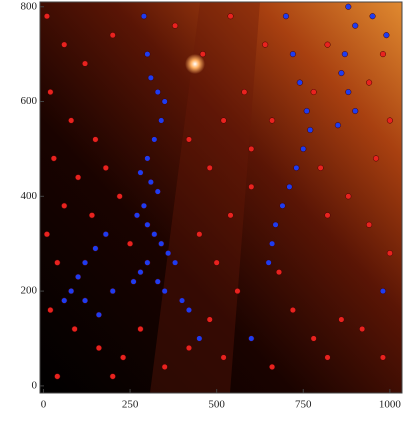  What do you see at coordinates (29, 196) in the screenshot?
I see `y-tick-label: 400` at bounding box center [29, 196].